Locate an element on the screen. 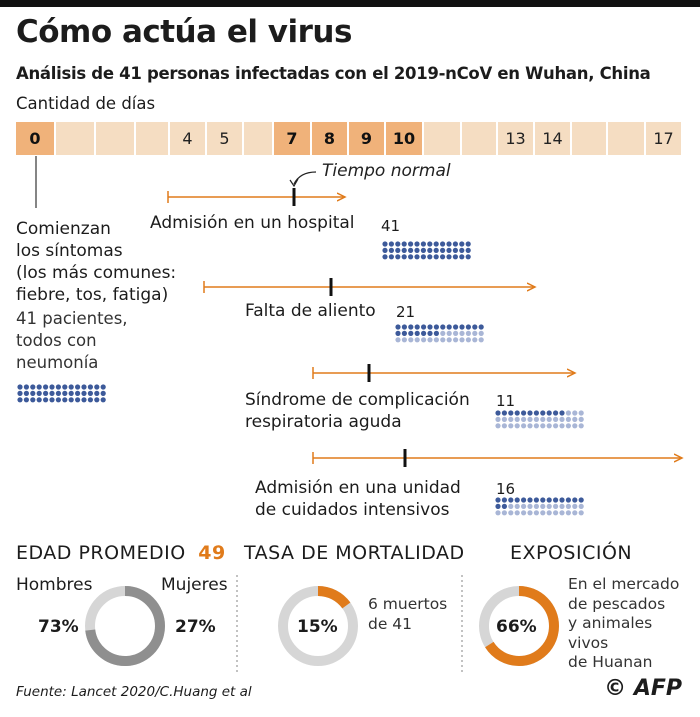 The height and width of the screenshot is (717, 700). stage-label-line: de cuidados intensivos is located at coordinates (352, 510).